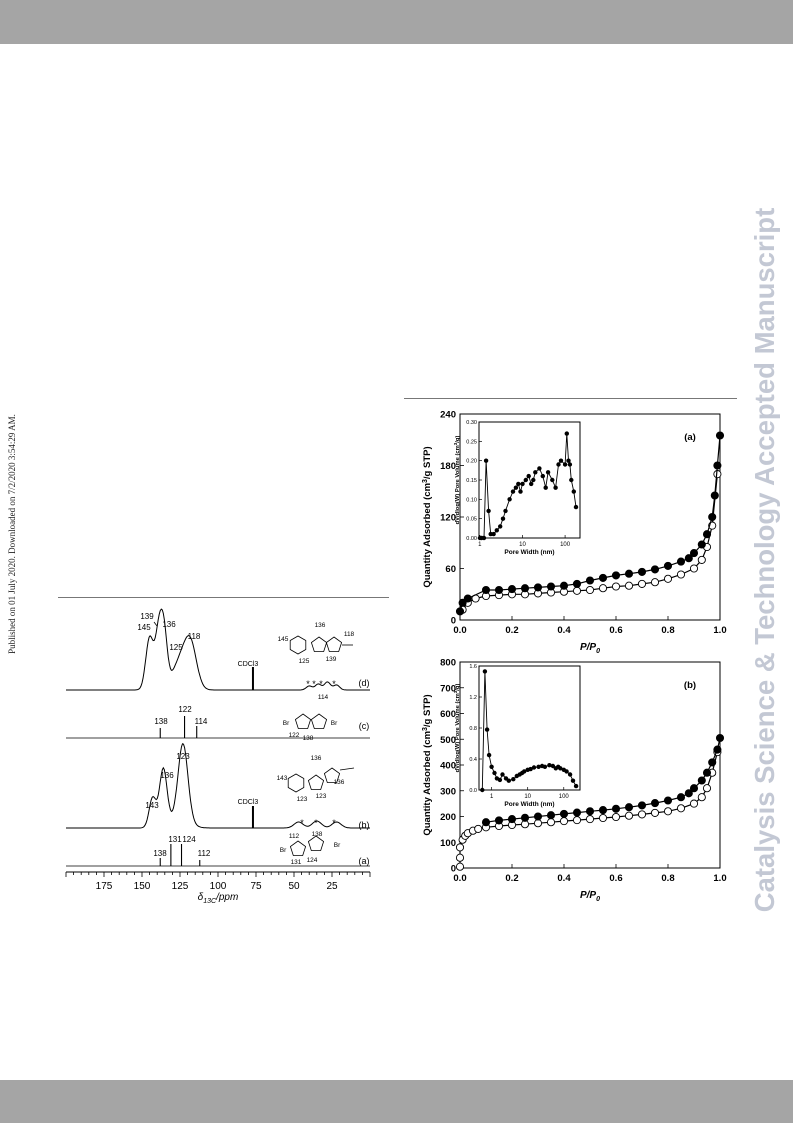 The height and width of the screenshot is (1123, 793). Describe the element at coordinates (176, 647) in the screenshot. I see `peak-label-d-125: 125` at that location.